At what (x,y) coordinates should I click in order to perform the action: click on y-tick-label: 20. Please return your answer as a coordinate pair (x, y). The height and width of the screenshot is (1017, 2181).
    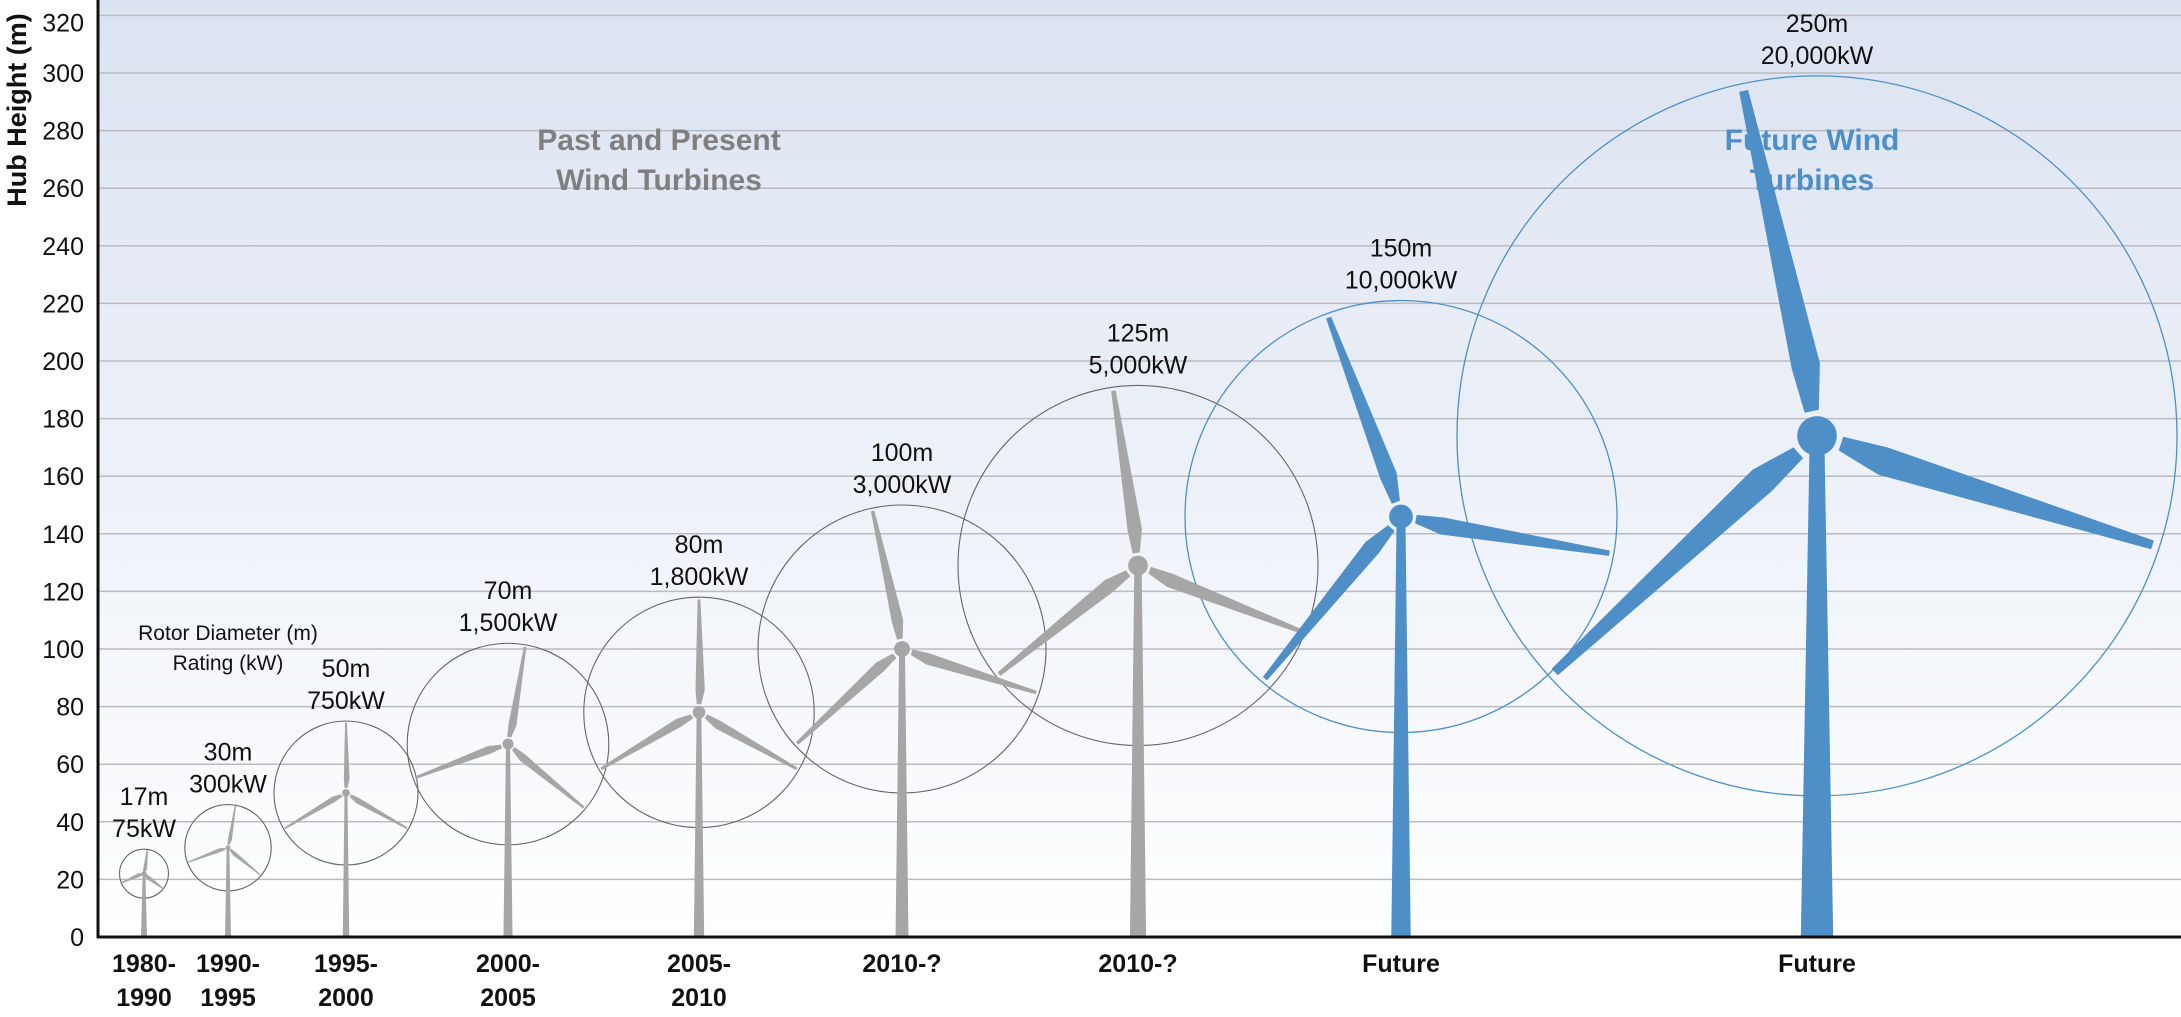
    Looking at the image, I should click on (70, 880).